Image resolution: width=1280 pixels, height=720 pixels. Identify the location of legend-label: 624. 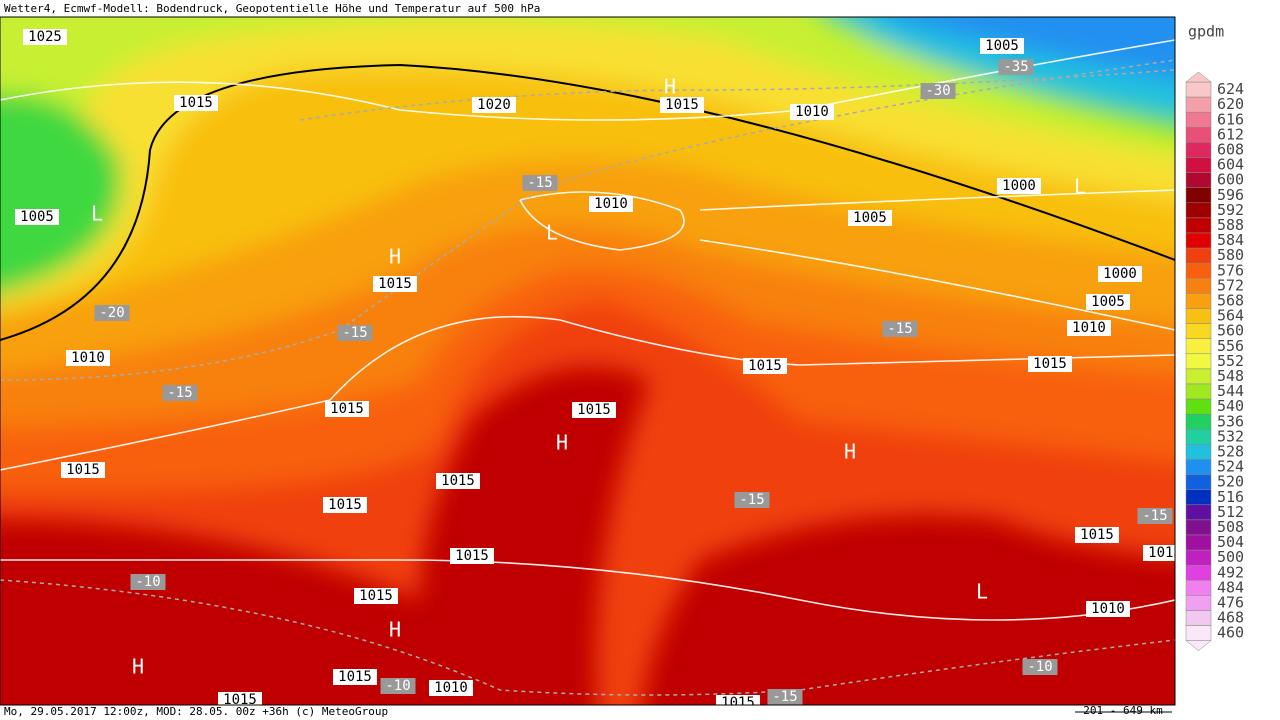
(1230, 89).